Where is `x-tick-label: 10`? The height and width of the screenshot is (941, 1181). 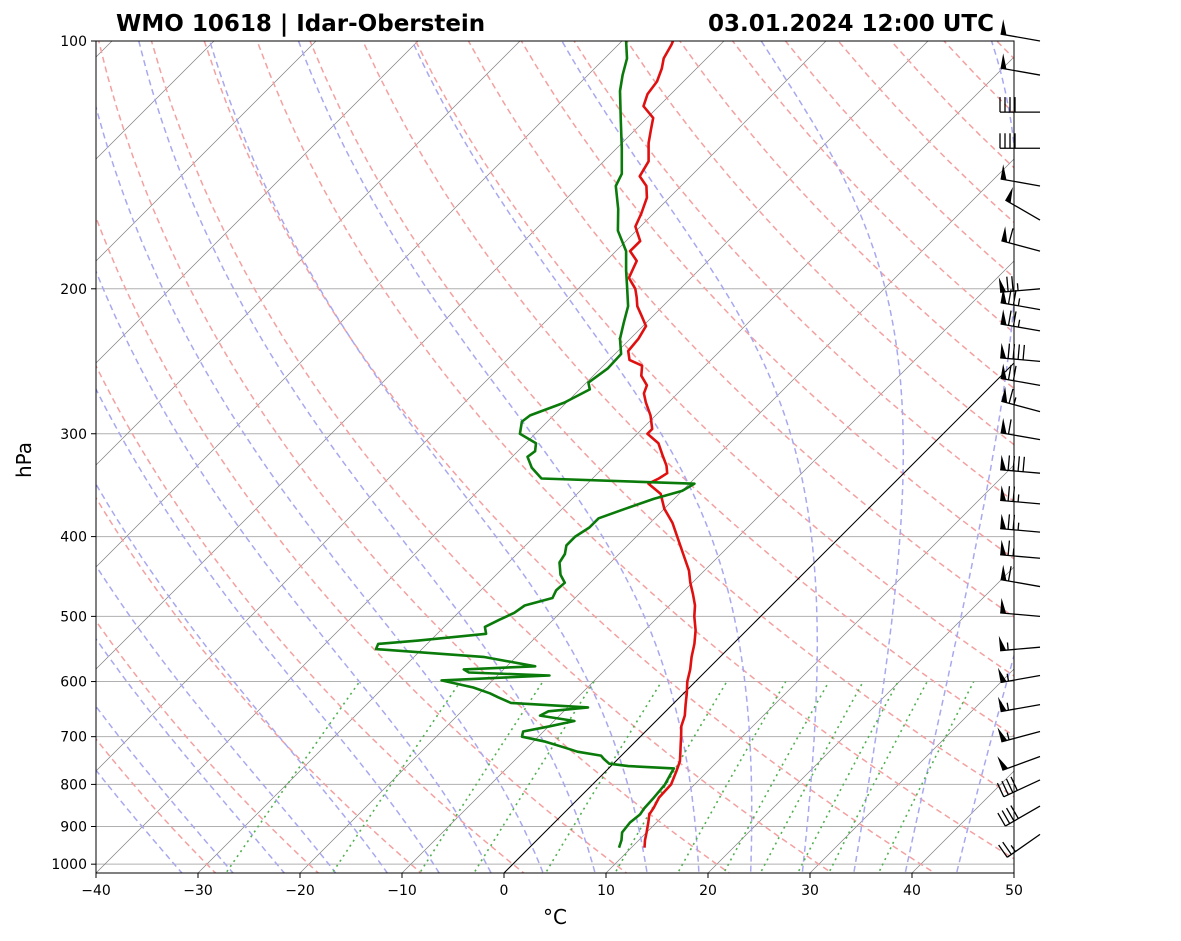
x-tick-label: 10 is located at coordinates (606, 891).